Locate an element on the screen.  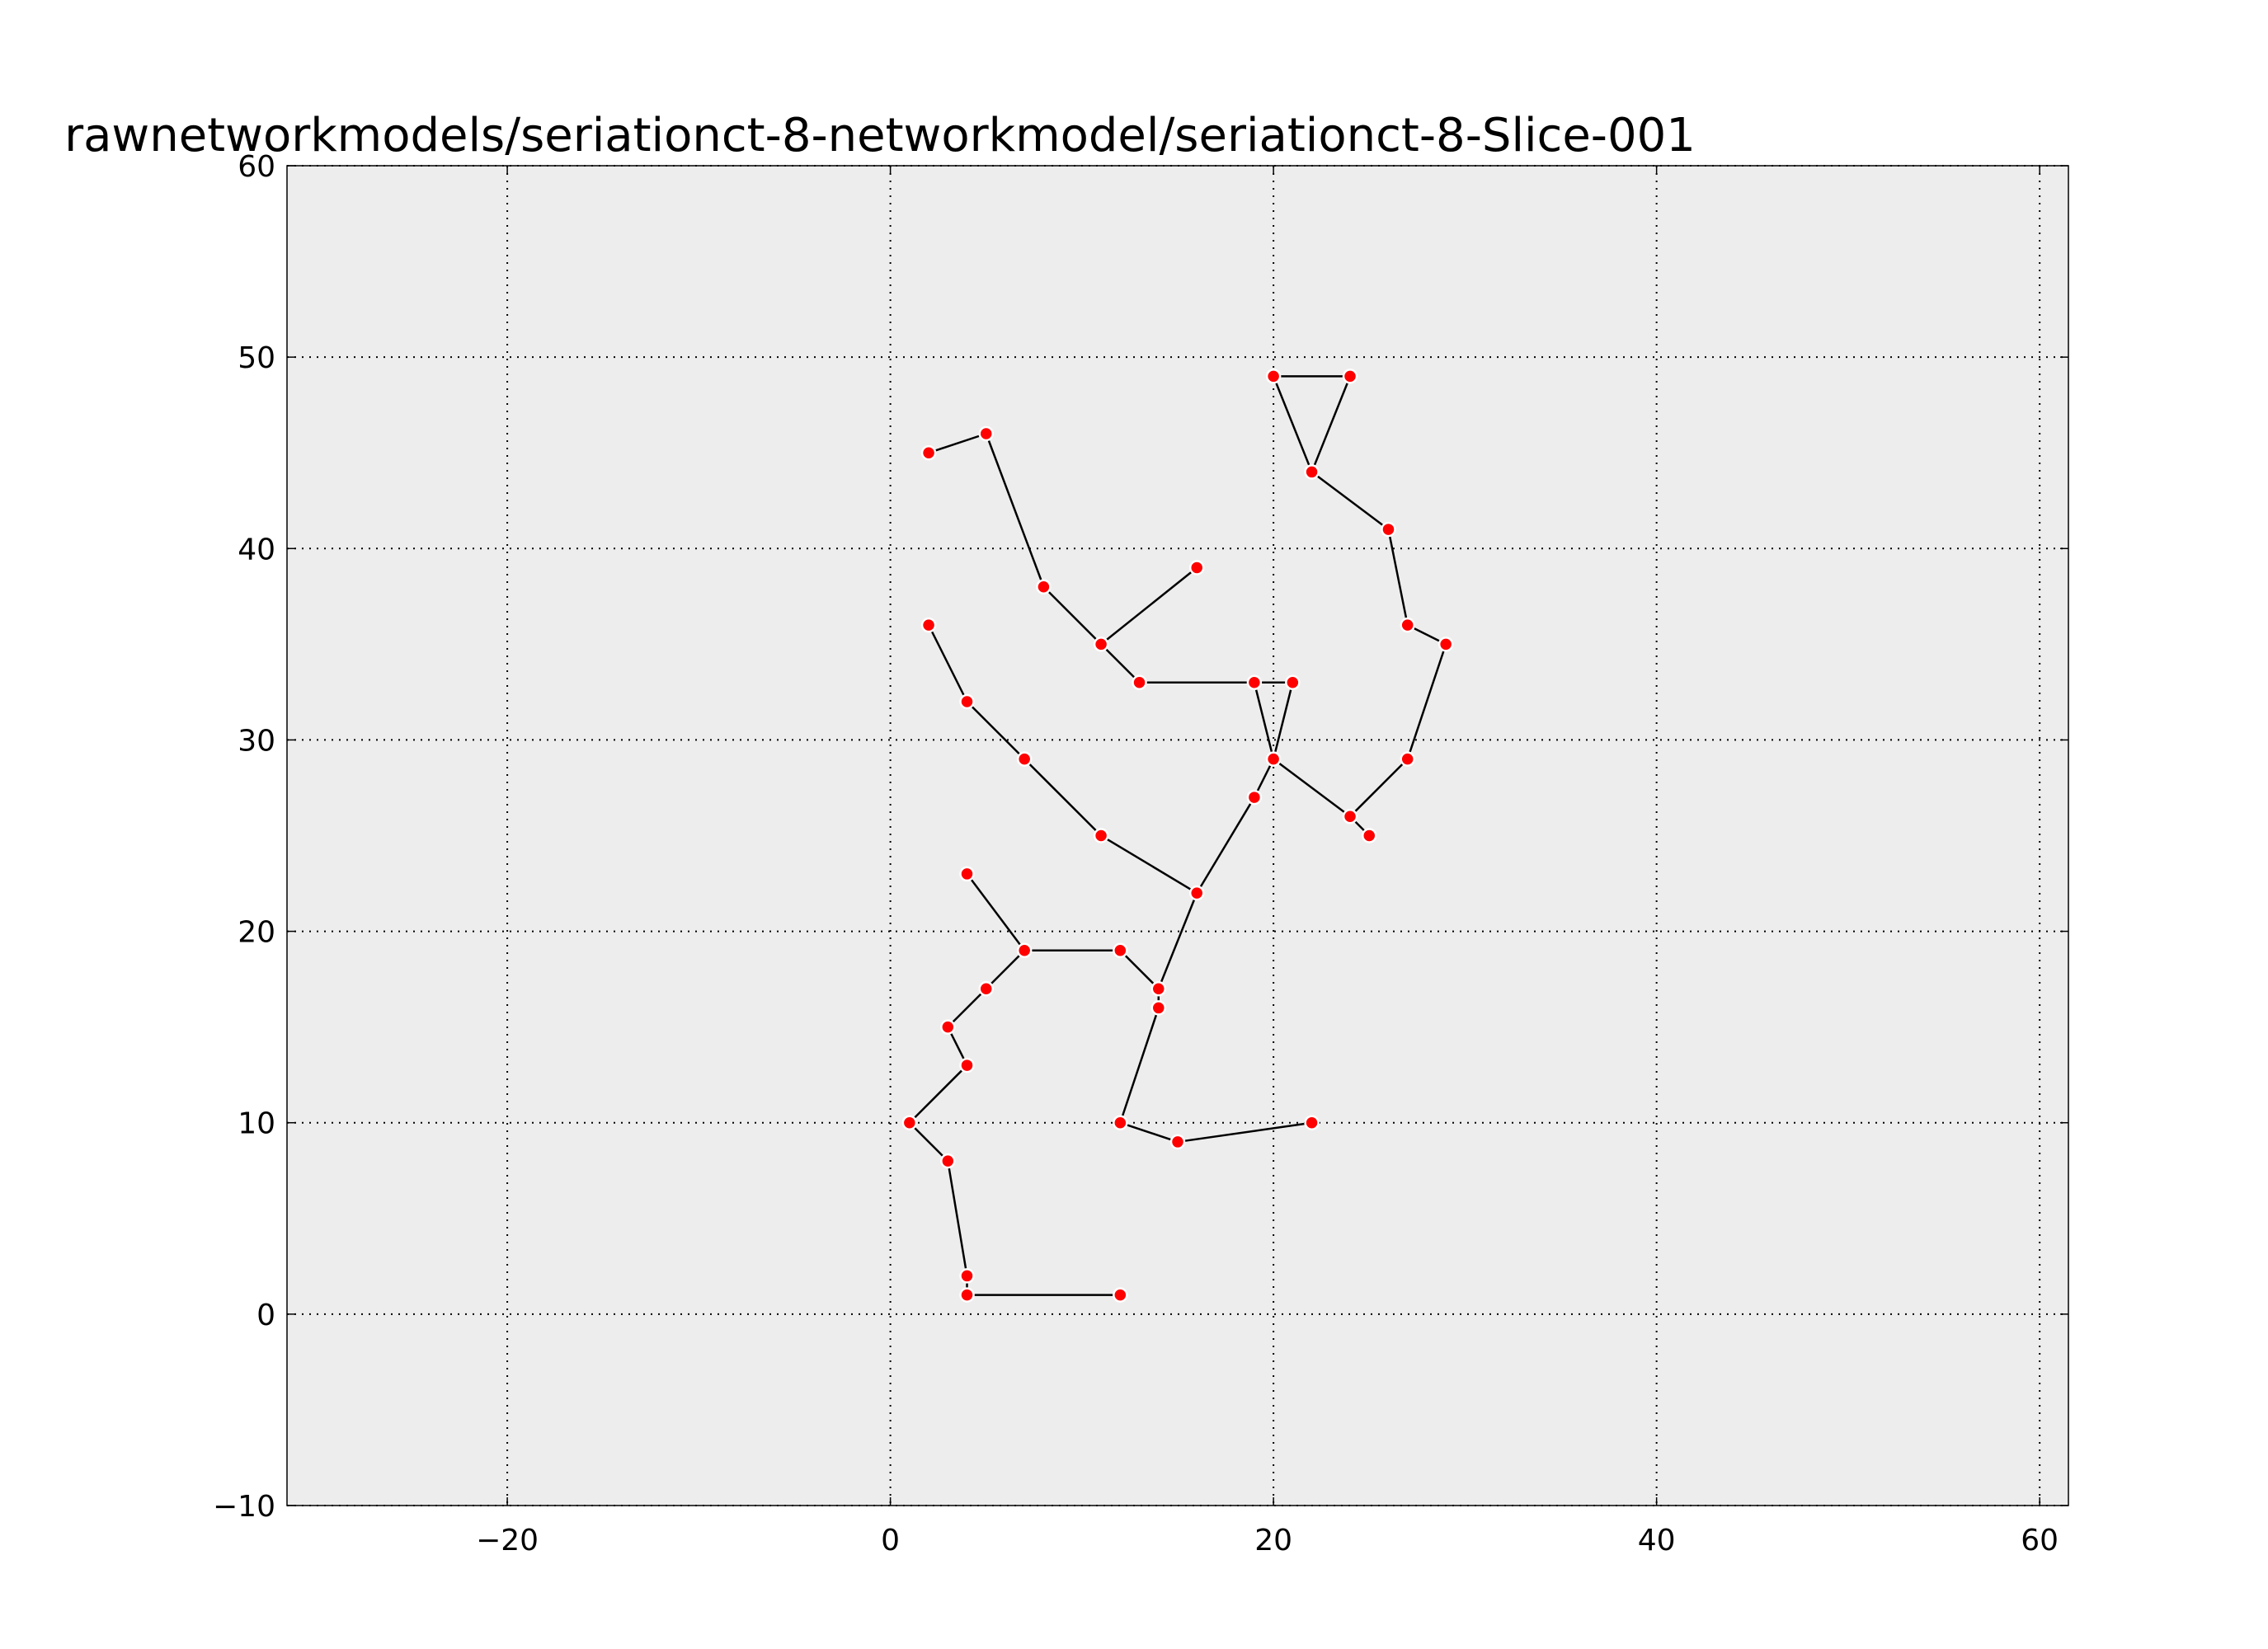
edges is located at coordinates (1177, 835).